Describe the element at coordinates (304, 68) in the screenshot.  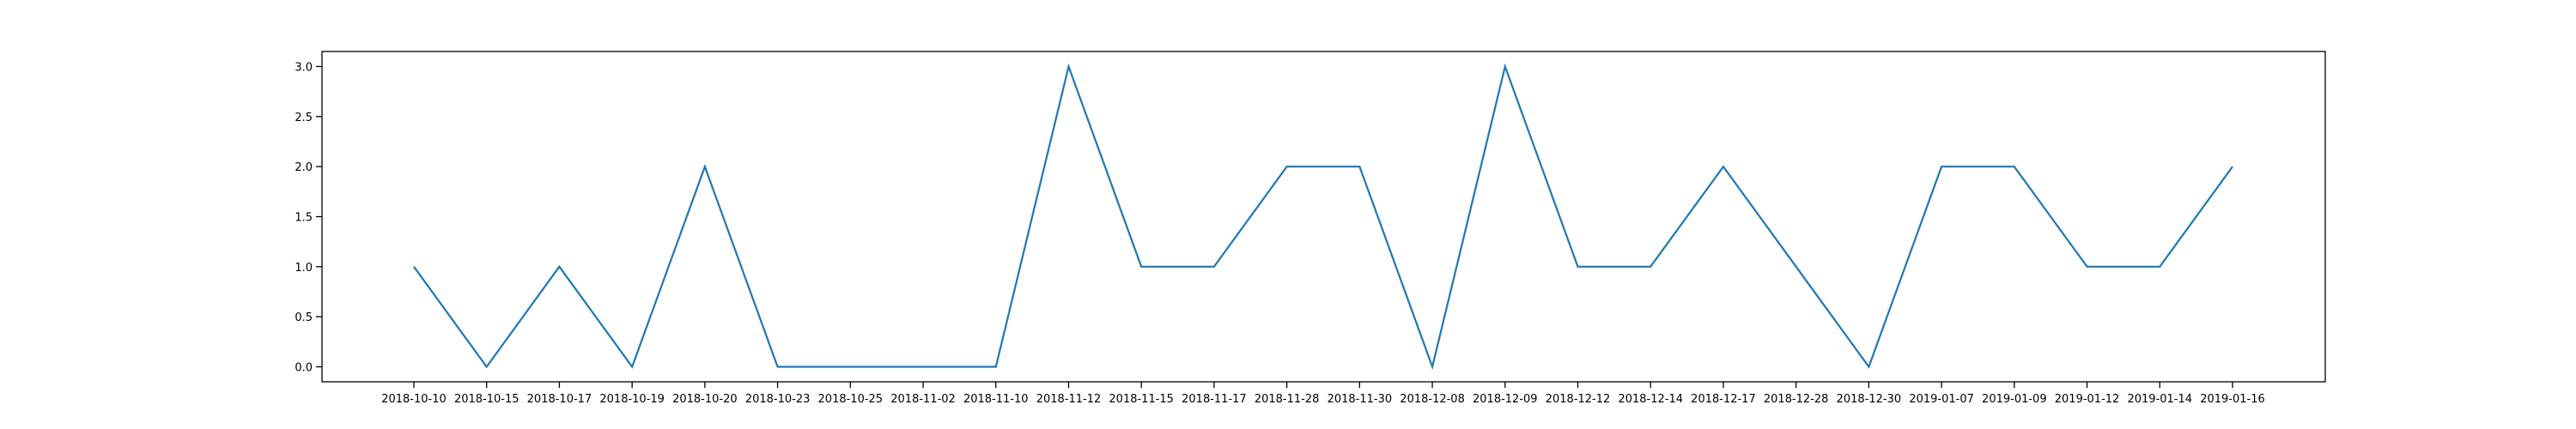
I see `y-tick-label: 3.0` at that location.